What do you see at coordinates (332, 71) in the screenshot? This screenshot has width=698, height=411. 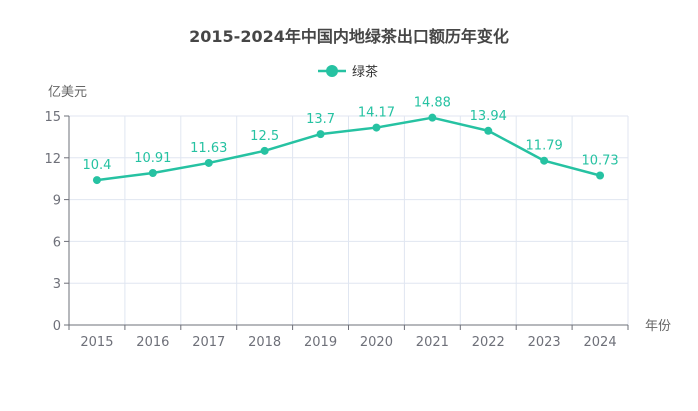 I see `legend-marker-icon` at bounding box center [332, 71].